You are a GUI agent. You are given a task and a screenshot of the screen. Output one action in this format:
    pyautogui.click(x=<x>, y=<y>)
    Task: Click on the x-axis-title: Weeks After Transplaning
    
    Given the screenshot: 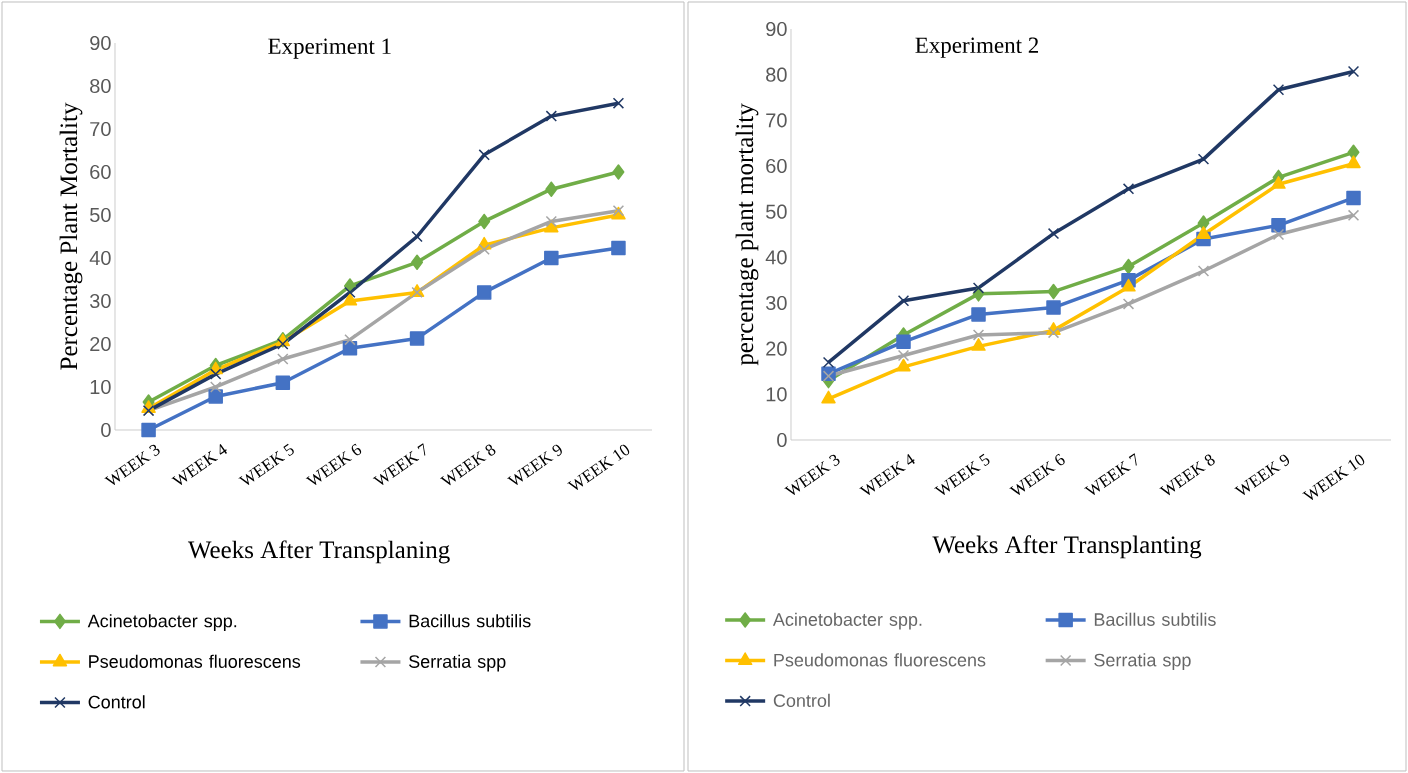 What is the action you would take?
    pyautogui.click(x=318, y=552)
    